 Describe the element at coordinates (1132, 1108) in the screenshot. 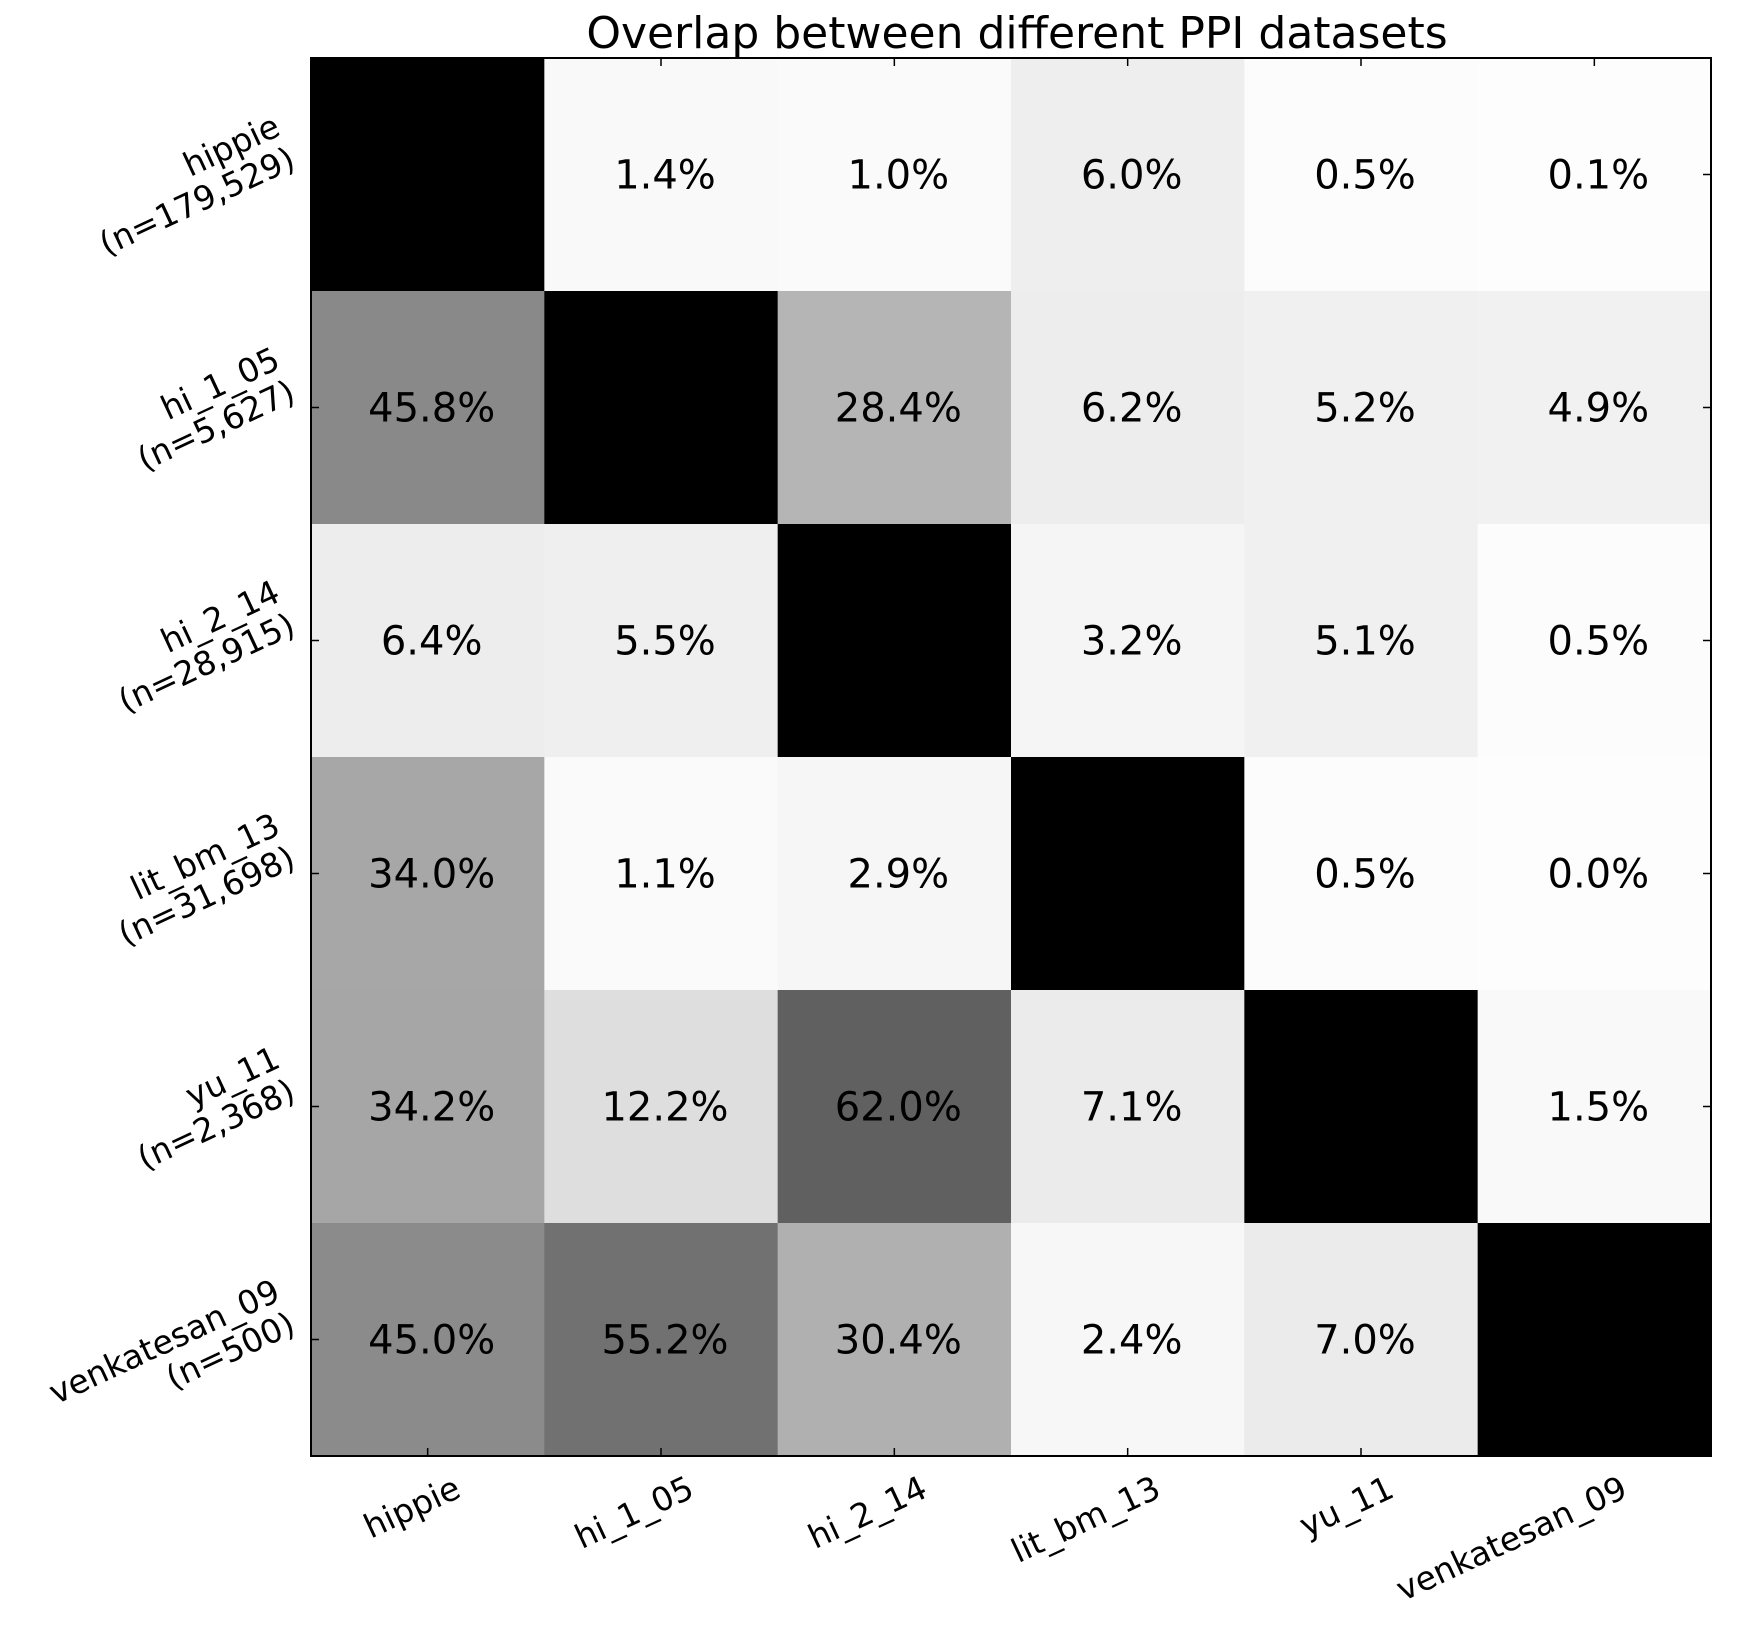

I see `cell-value-label: 7.1%` at that location.